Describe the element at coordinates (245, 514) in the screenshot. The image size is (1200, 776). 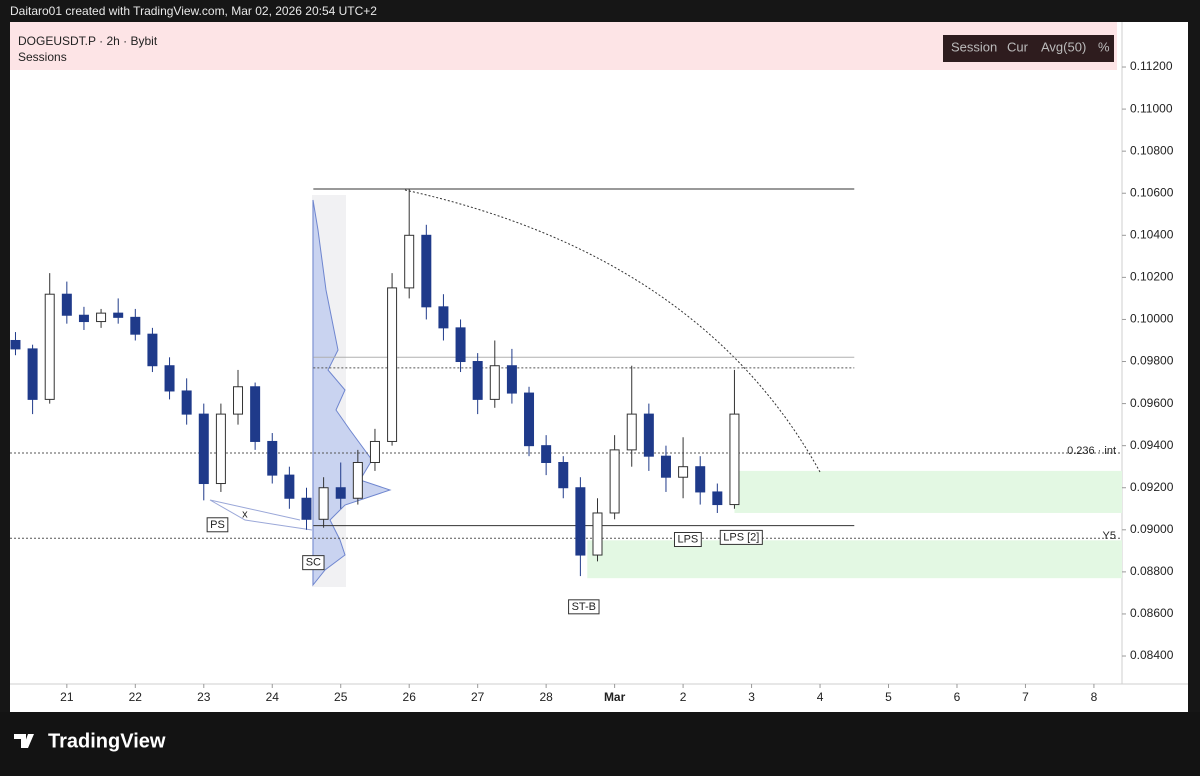
I see `annotation: x` at that location.